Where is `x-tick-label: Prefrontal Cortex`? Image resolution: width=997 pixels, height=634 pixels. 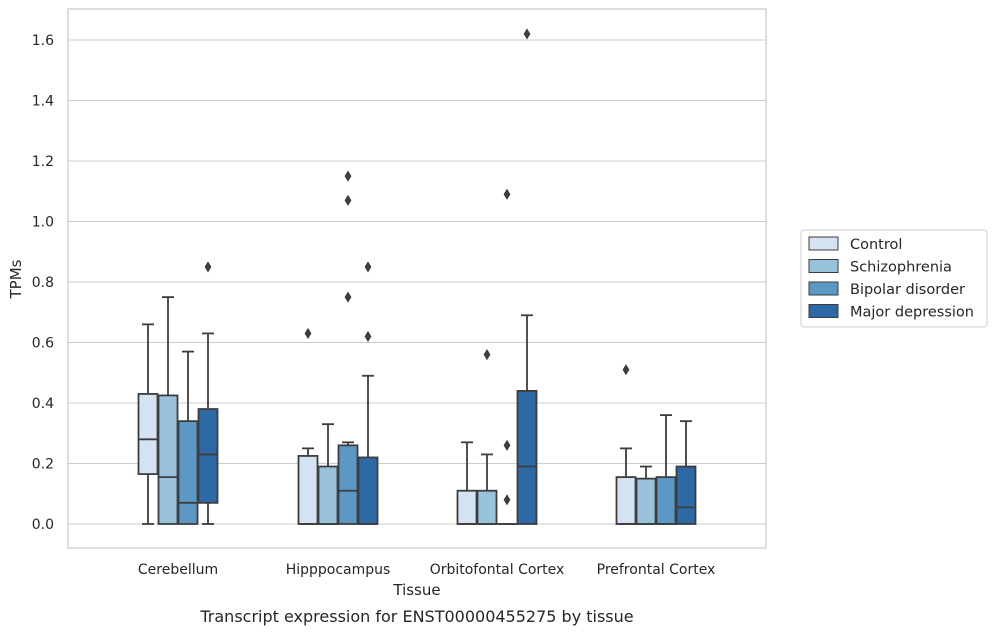 x-tick-label: Prefrontal Cortex is located at coordinates (656, 570).